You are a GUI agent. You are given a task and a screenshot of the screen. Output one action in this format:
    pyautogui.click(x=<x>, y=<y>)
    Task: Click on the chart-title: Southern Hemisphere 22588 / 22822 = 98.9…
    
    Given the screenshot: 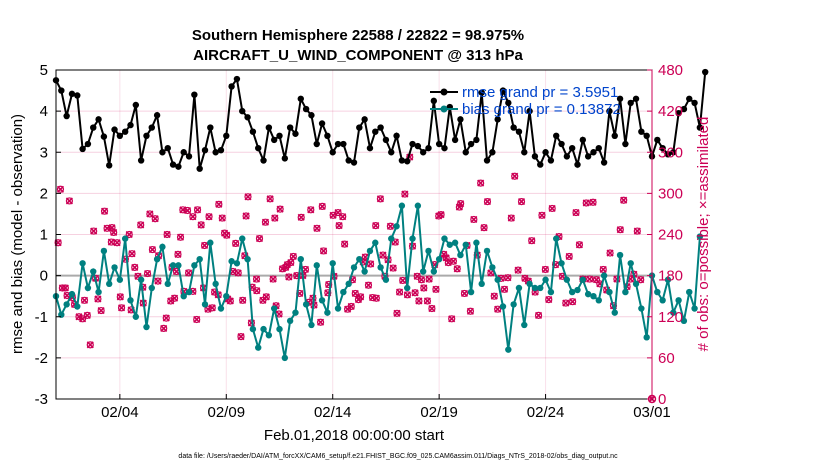 What is the action you would take?
    pyautogui.click(x=358, y=35)
    